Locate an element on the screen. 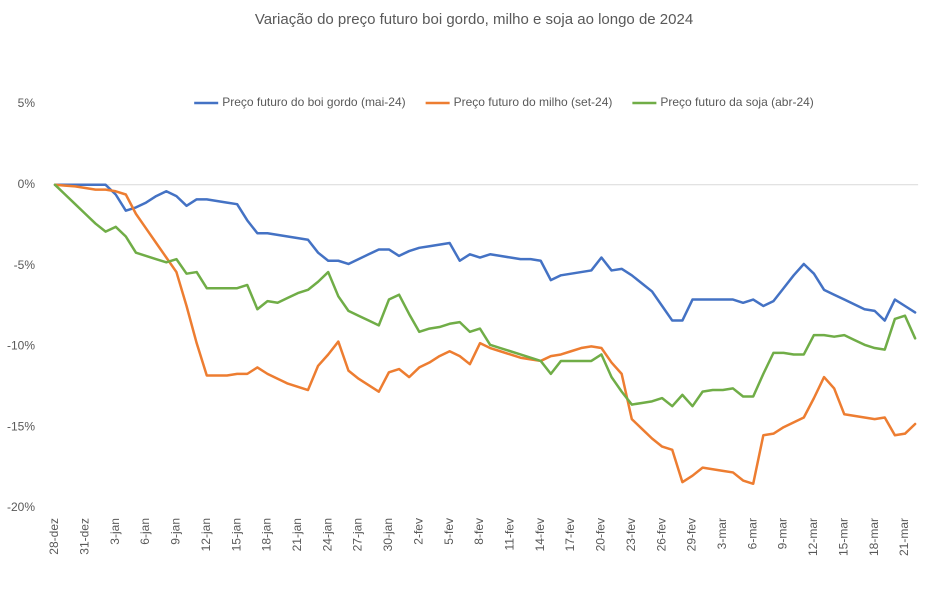 This screenshot has height=591, width=949. x-tick-label: 12-jan is located at coordinates (206, 534).